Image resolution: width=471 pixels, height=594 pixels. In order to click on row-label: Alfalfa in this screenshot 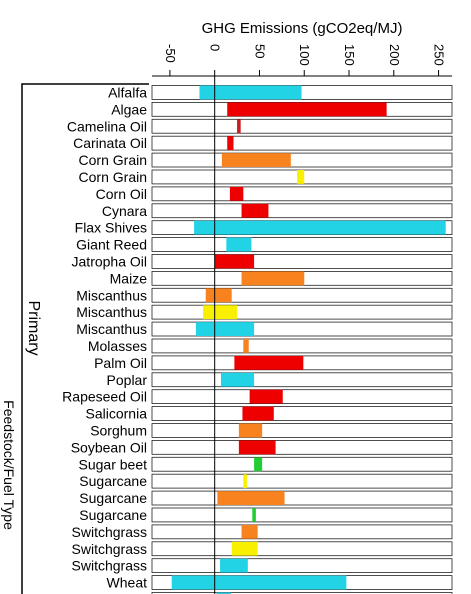, I will do `click(127, 92)`.